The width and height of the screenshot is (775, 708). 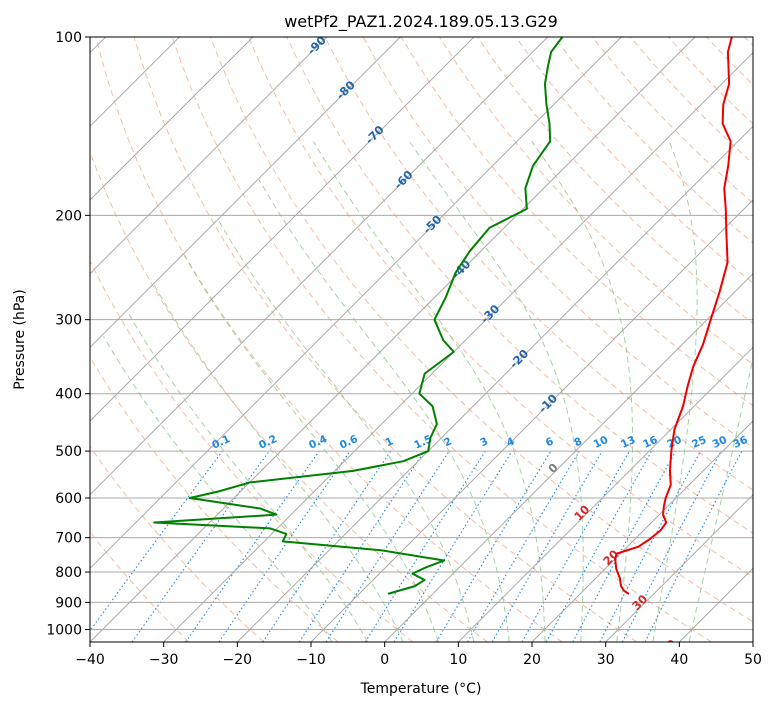 I want to click on x-tick-label: 40, so click(x=679, y=660).